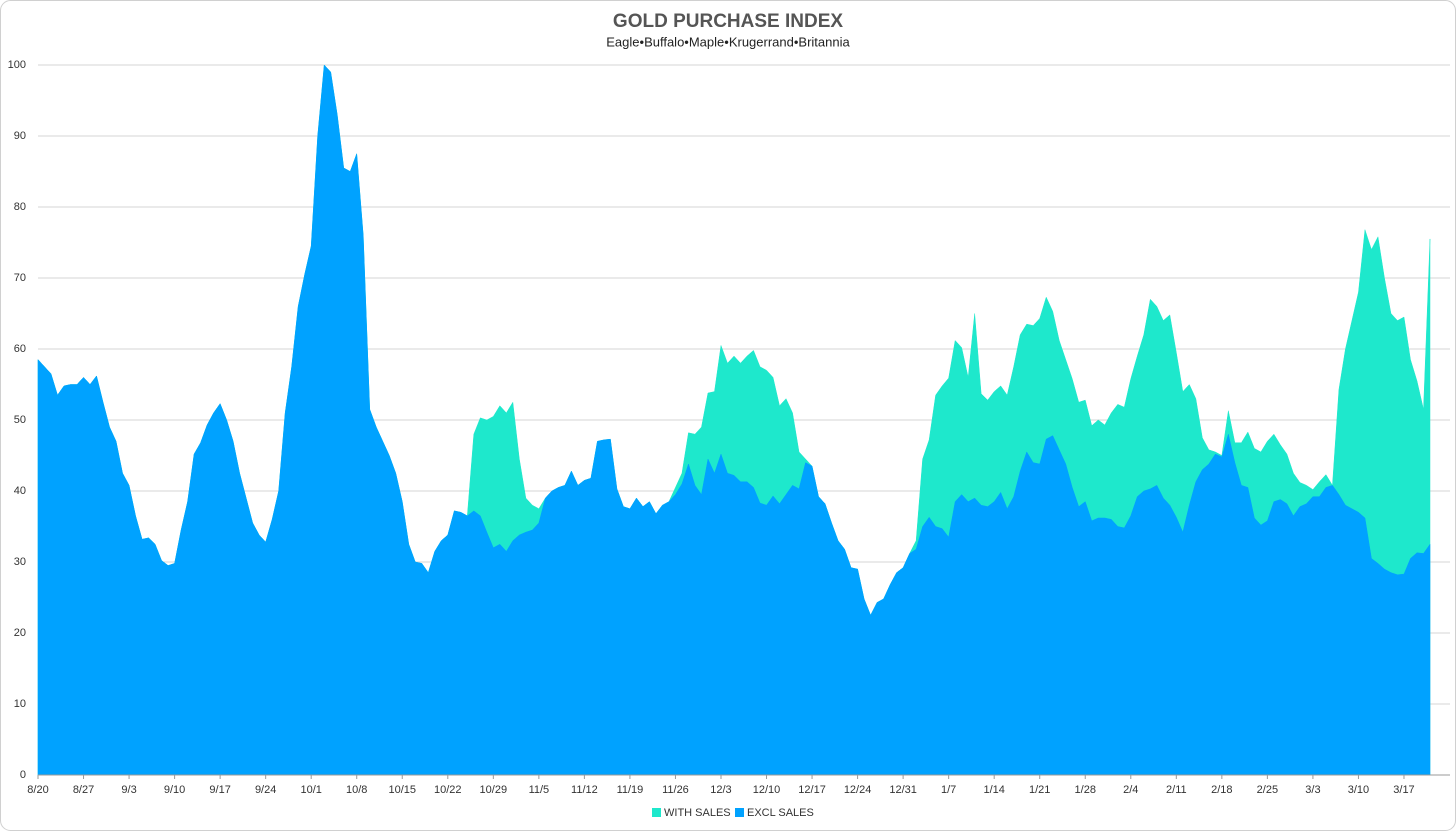 The width and height of the screenshot is (1456, 836). I want to click on x-tick-label: 2/18, so click(1221, 790).